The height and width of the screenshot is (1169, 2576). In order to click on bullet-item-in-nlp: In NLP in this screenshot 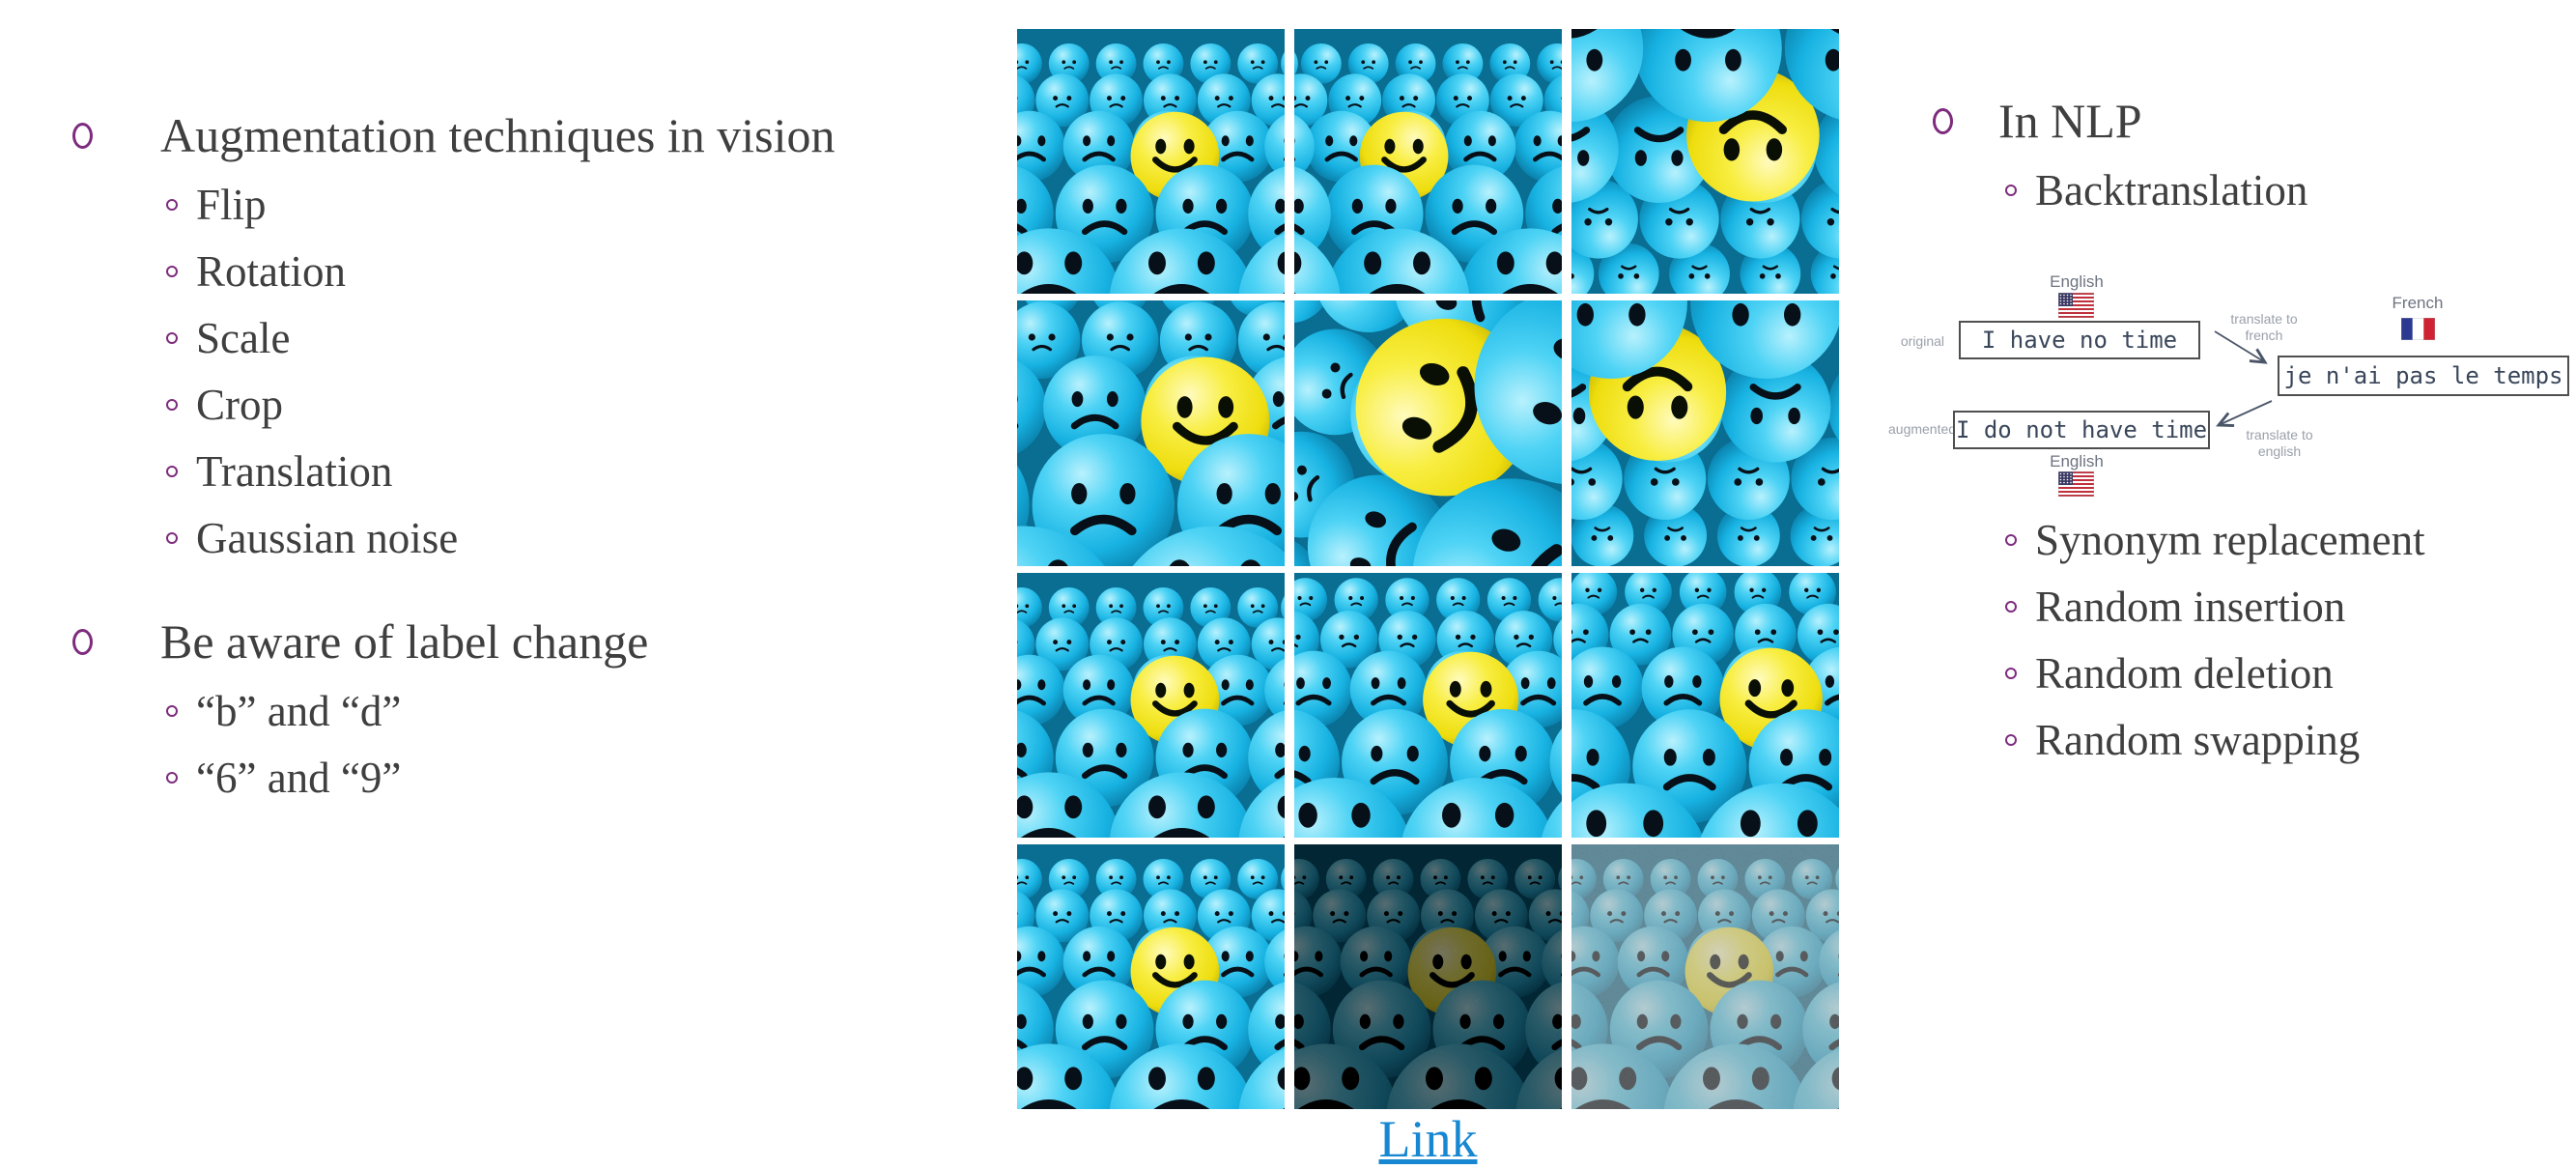, I will do `click(2245, 121)`.